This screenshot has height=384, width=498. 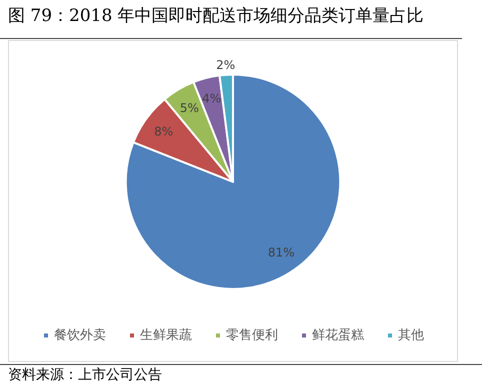 I want to click on data-label: 4%, so click(x=212, y=99).